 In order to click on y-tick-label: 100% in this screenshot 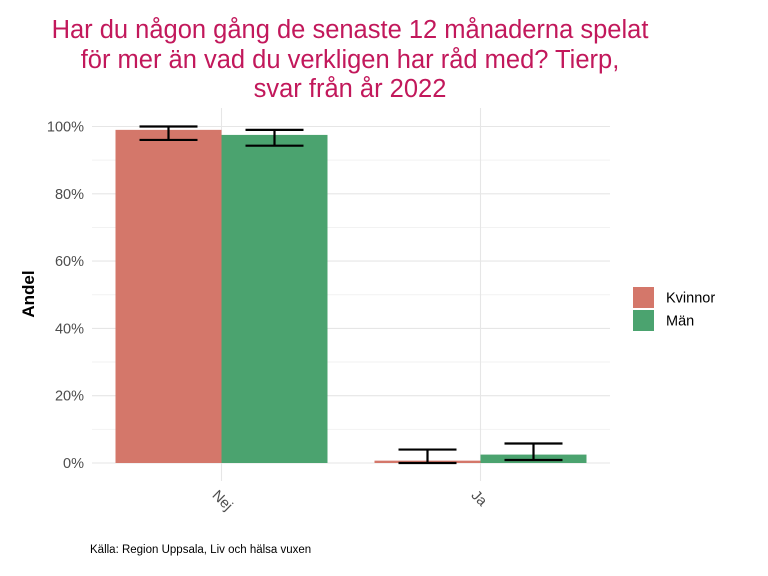, I will do `click(65, 128)`.